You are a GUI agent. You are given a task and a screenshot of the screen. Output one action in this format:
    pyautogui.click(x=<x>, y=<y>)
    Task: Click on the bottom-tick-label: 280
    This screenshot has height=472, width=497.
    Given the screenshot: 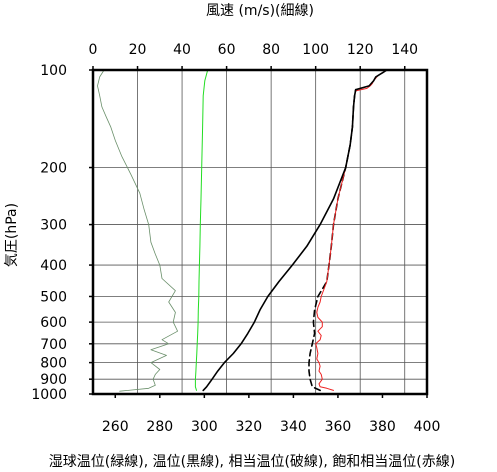 What is the action you would take?
    pyautogui.click(x=159, y=427)
    